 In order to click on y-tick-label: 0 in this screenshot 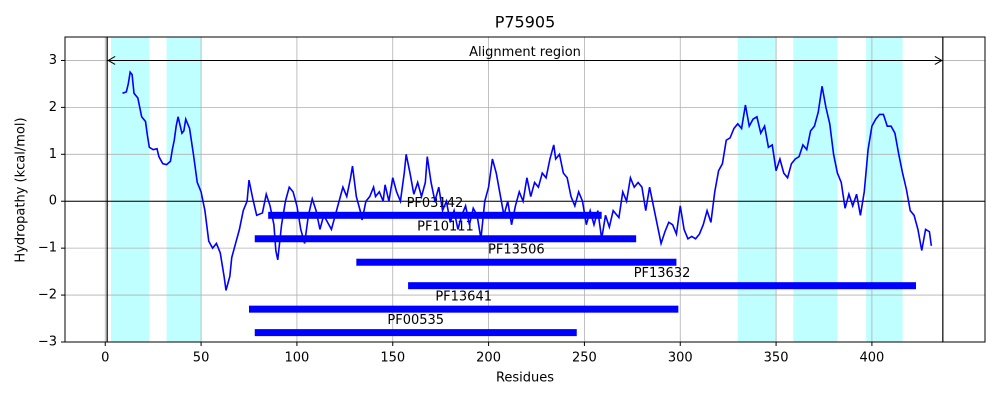, I will do `click(53, 201)`.